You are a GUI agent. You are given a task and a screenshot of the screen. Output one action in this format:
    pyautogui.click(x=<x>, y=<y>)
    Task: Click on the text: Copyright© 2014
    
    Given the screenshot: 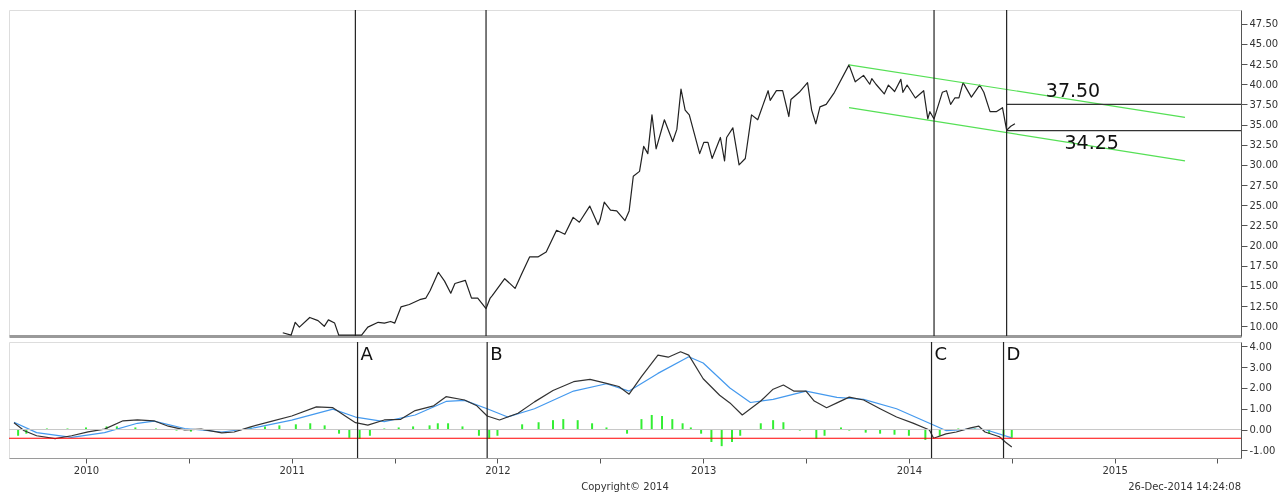 What is the action you would take?
    pyautogui.click(x=625, y=486)
    